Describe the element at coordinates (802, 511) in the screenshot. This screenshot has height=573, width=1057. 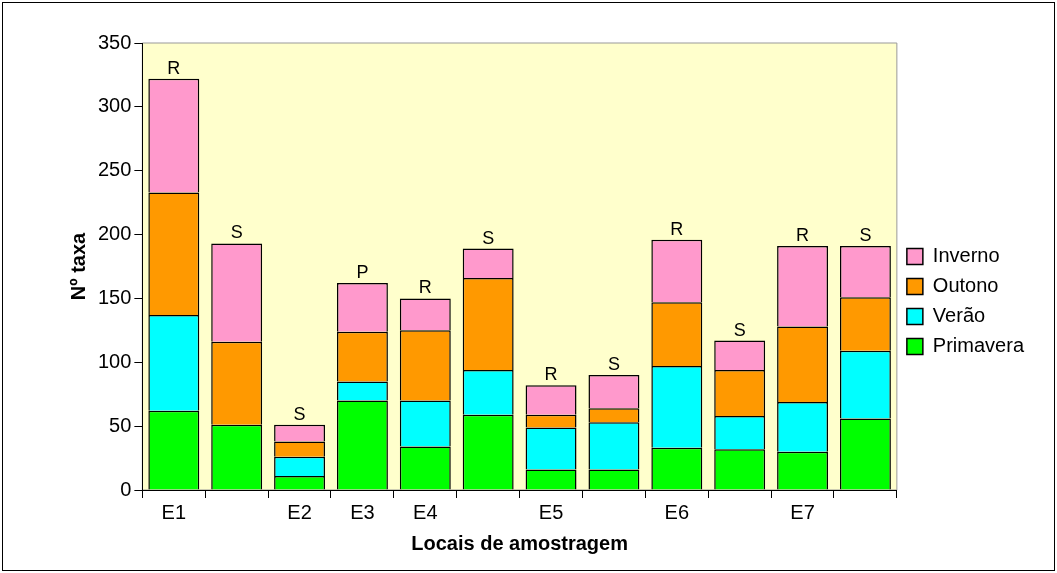
I see `x-tick-label: E7` at that location.